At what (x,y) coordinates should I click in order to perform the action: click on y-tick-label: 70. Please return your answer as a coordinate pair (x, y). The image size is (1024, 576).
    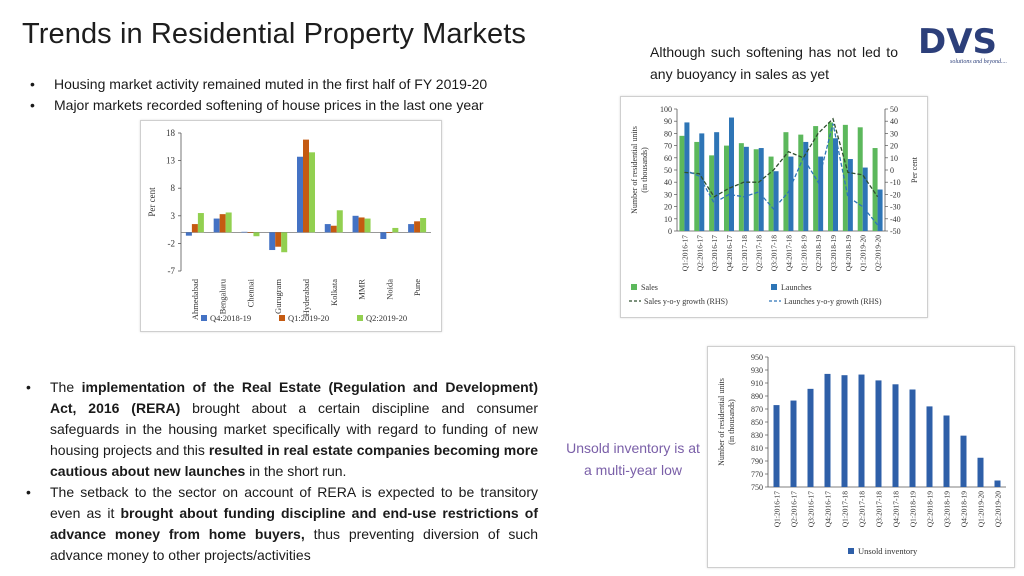
    Looking at the image, I should click on (668, 146).